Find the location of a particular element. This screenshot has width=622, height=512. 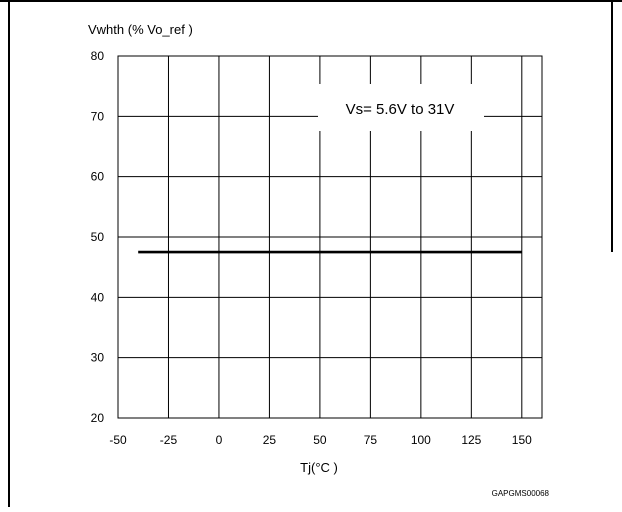

annotation-box is located at coordinates (401, 107).